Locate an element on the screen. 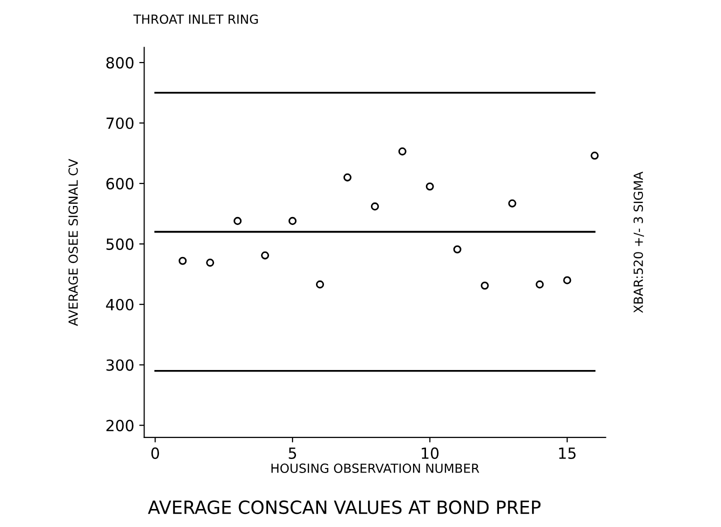 The image size is (721, 527). y-tick-label: 400 is located at coordinates (120, 304).